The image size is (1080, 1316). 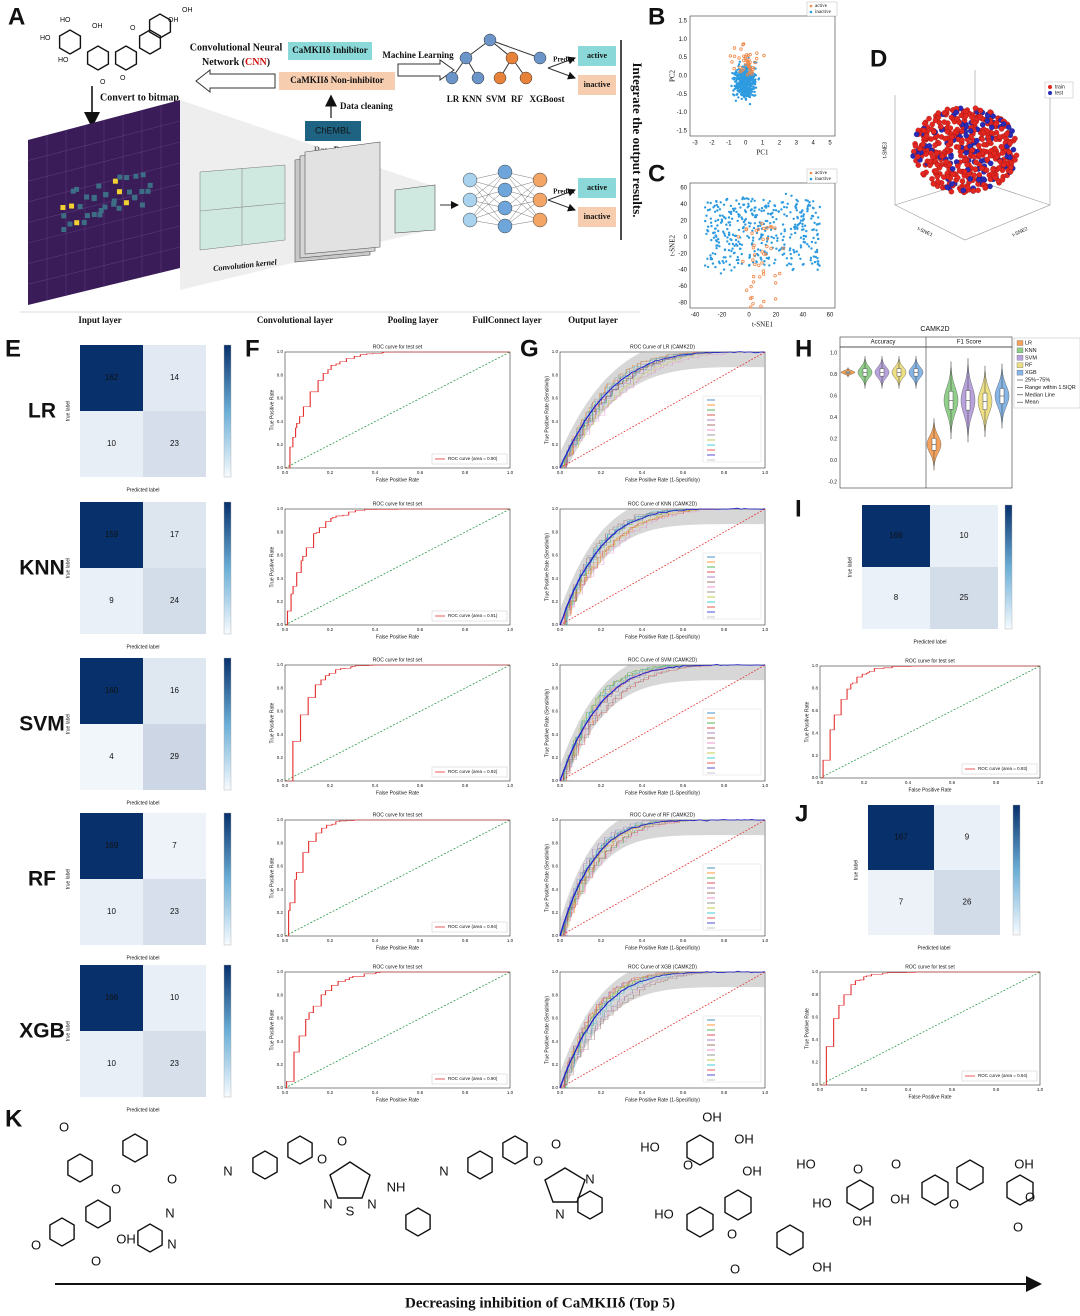 What do you see at coordinates (637, 139) in the screenshot?
I see `integrate-label: Integrate the output results.` at bounding box center [637, 139].